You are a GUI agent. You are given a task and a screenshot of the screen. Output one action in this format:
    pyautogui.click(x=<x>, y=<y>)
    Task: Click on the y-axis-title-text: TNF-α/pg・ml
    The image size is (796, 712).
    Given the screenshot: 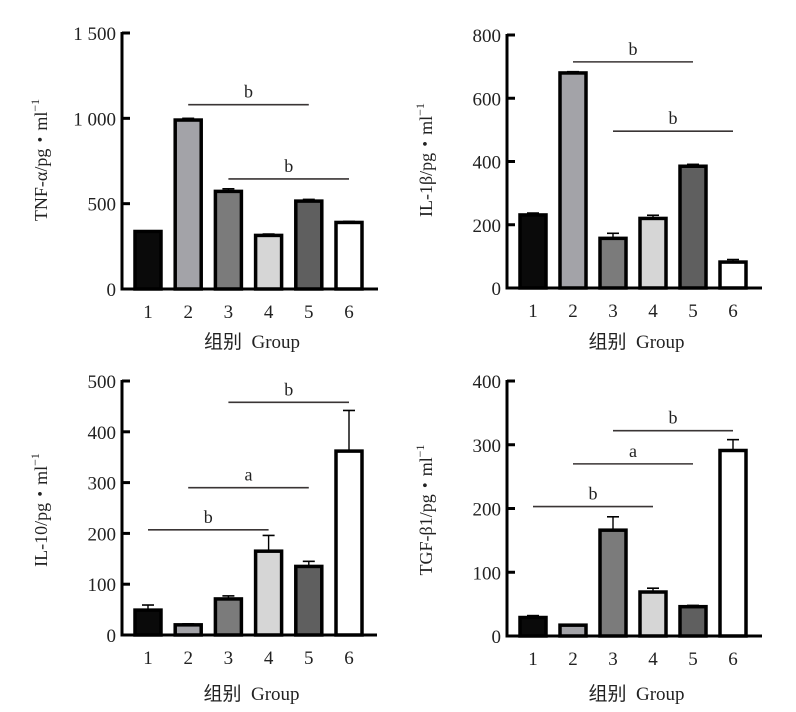 What is the action you would take?
    pyautogui.click(x=41, y=166)
    